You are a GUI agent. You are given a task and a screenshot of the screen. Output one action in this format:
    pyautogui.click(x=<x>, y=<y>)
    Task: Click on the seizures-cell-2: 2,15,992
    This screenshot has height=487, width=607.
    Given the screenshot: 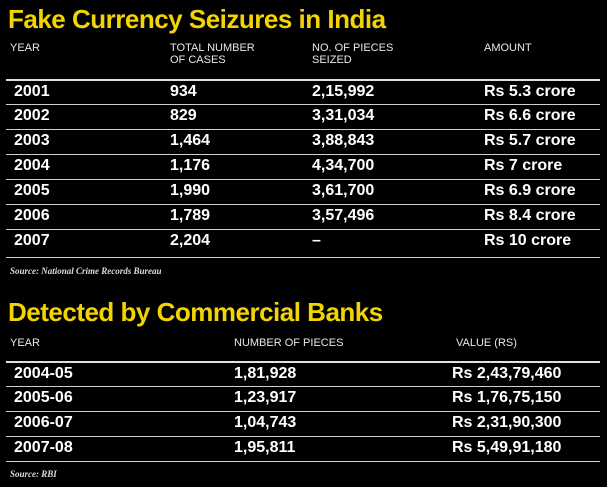 What is the action you would take?
    pyautogui.click(x=343, y=91)
    